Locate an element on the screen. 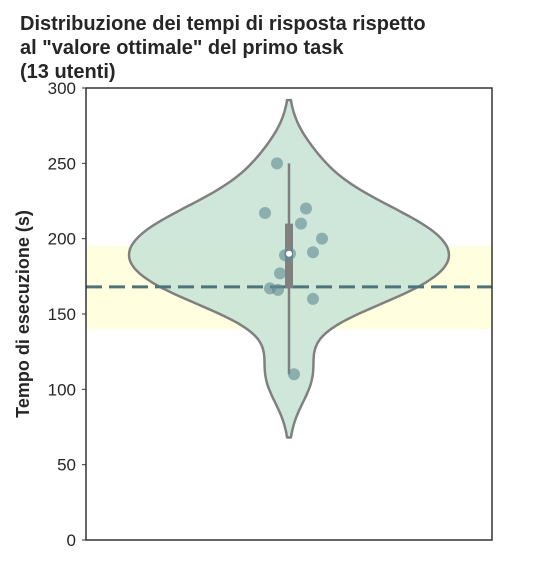  y-tick-label: 300 is located at coordinates (62, 88).